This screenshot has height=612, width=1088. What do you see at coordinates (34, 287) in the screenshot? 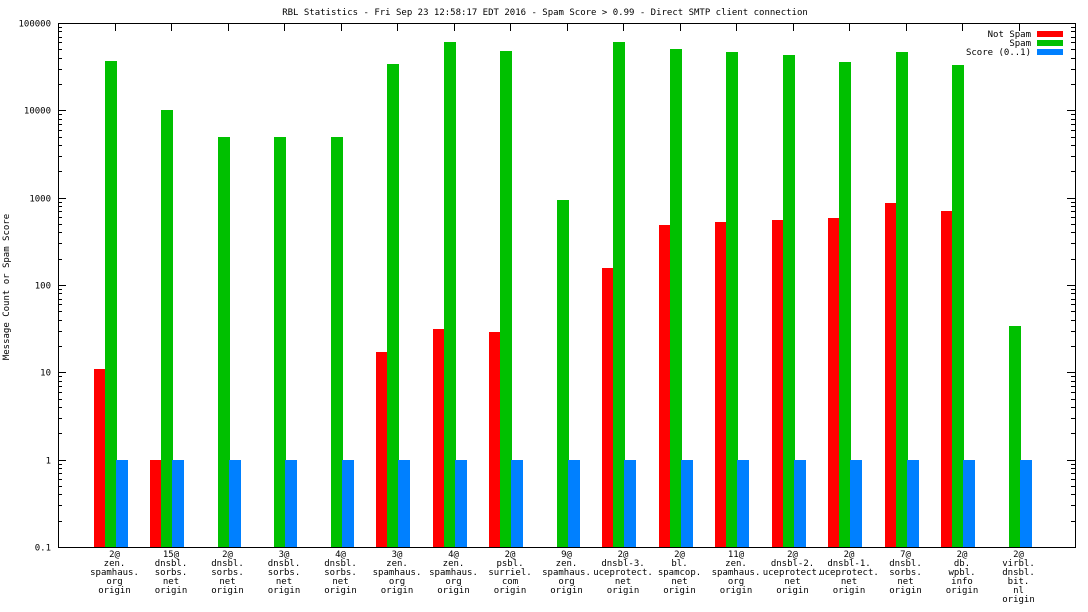
I see `y-tick-labels: 0.1 1 10 100 1000 10000 100000` at bounding box center [34, 287].